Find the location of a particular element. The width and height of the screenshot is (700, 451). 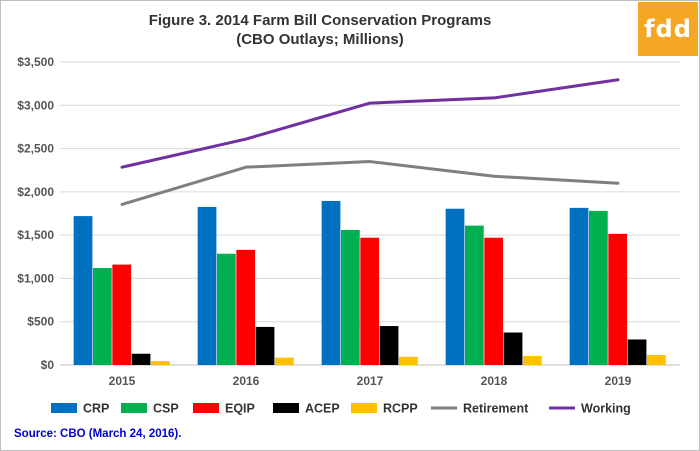

legend-swatch-csp is located at coordinates (134, 408).